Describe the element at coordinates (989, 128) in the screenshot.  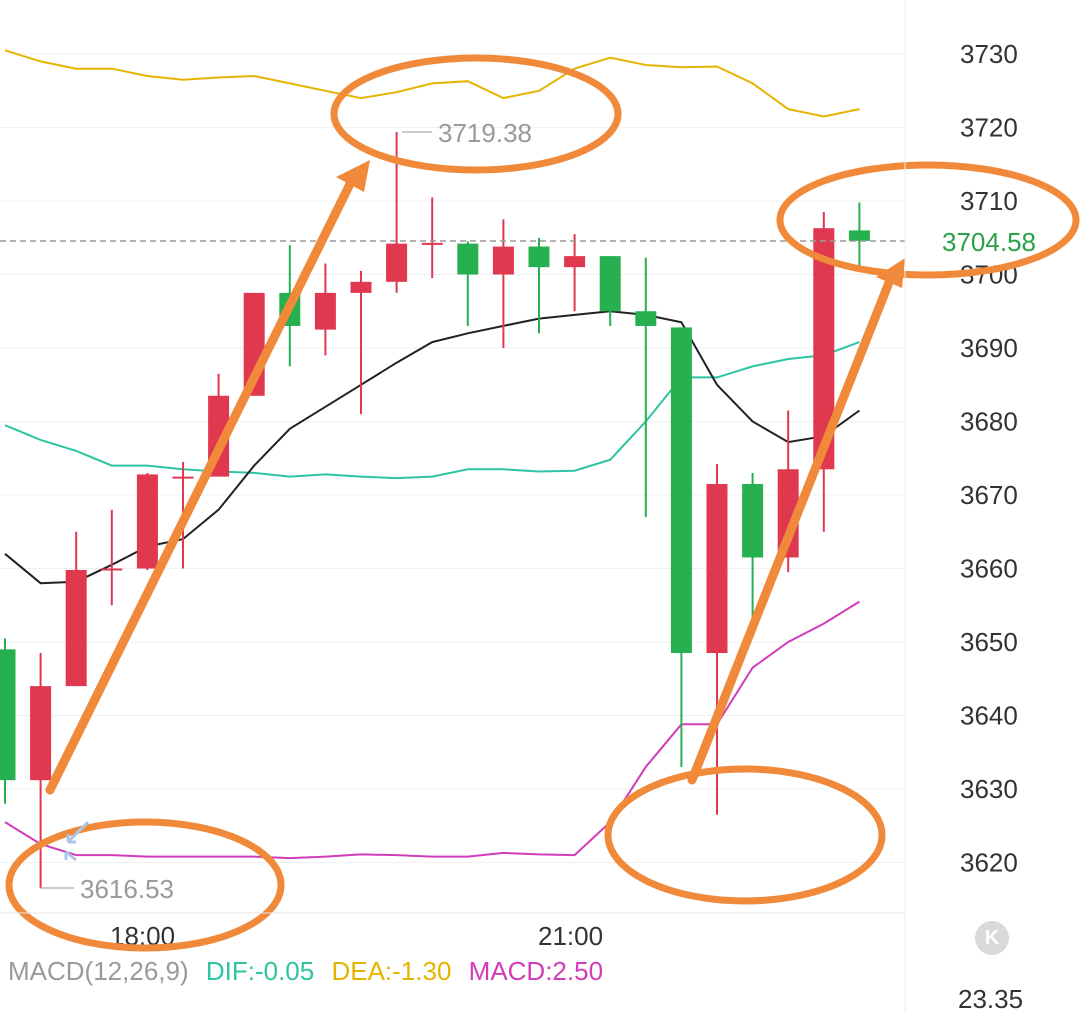
I see `y-tick-label: 3720` at that location.